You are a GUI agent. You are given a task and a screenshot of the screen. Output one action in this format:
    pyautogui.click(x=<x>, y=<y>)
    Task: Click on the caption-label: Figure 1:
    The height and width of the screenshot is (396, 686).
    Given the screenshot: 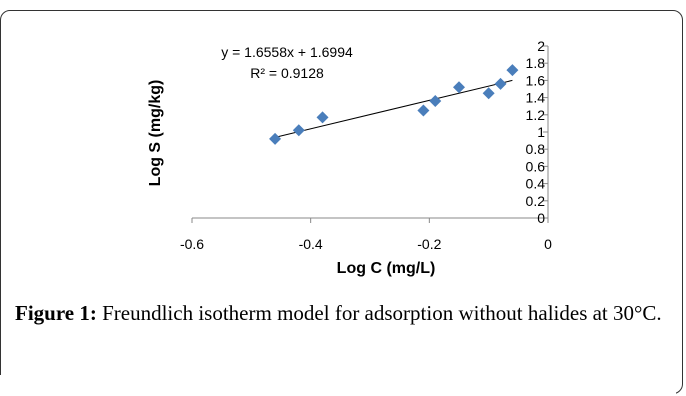 What is the action you would take?
    pyautogui.click(x=56, y=313)
    